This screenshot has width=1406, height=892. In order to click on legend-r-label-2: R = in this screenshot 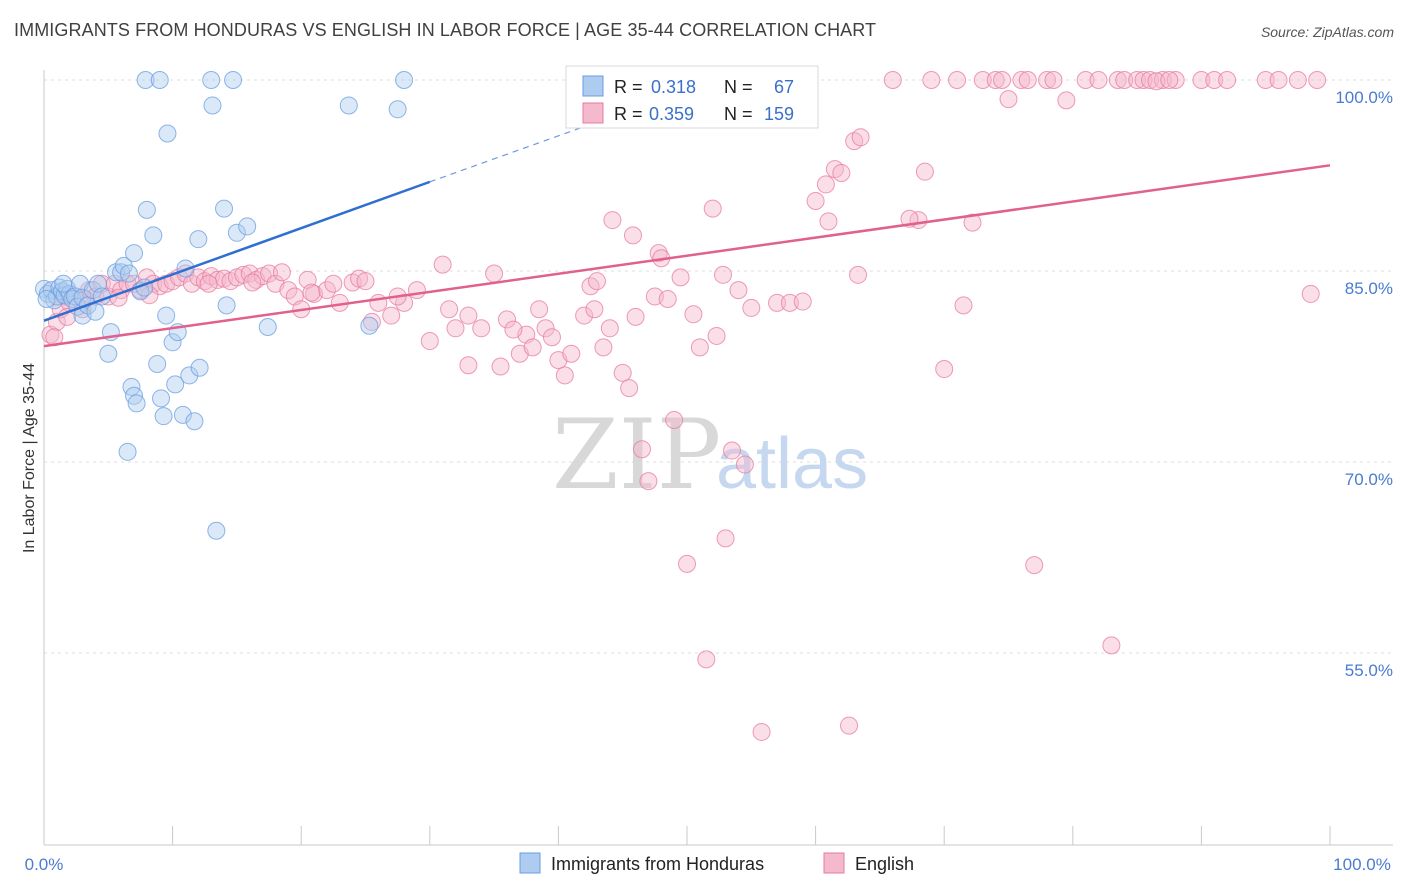, I will do `click(628, 114)`.